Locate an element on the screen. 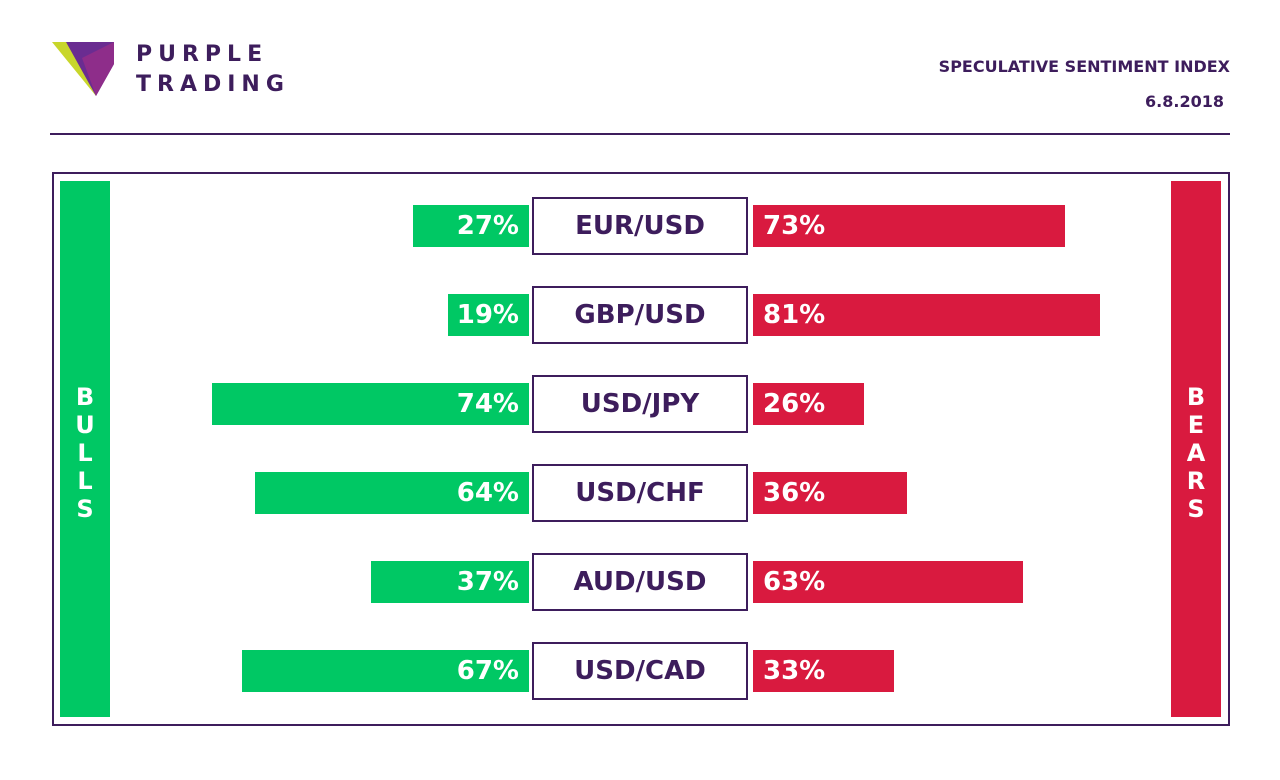 The height and width of the screenshot is (780, 1280). brand-name: PURPLE TRADING is located at coordinates (213, 70).